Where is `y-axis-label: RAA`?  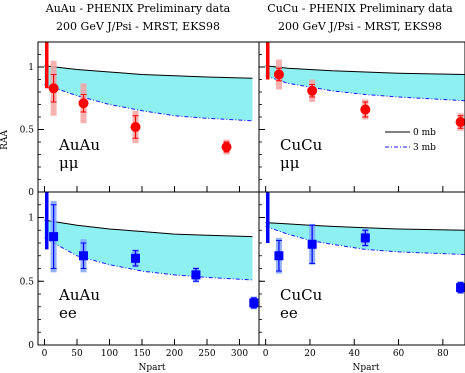 y-axis-label: RAA is located at coordinates (5, 140).